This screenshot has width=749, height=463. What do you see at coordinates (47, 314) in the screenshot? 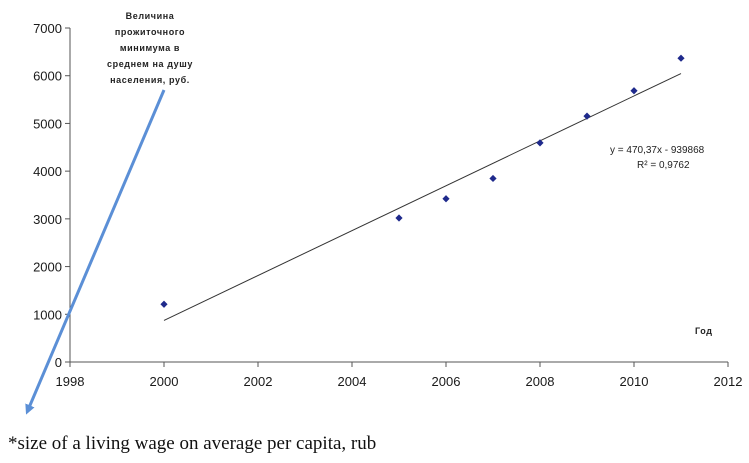
I see `y-tick-label: 1000` at bounding box center [47, 314].